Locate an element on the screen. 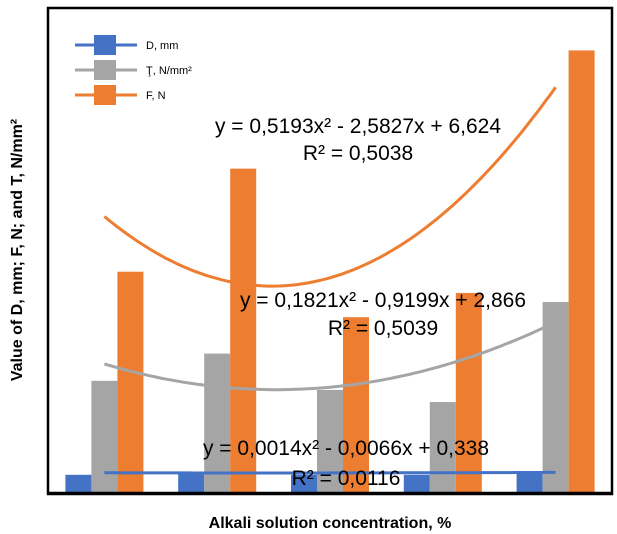  legend-label-1: D, mm is located at coordinates (162, 46).